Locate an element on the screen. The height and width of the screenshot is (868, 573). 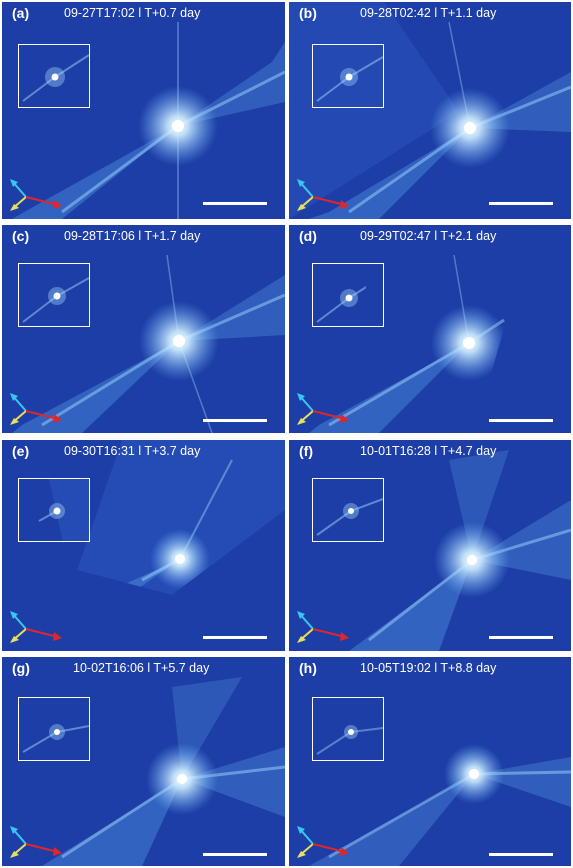
panel-timestamp: 09-28T17:06 l T+1.7 day is located at coordinates (132, 236).